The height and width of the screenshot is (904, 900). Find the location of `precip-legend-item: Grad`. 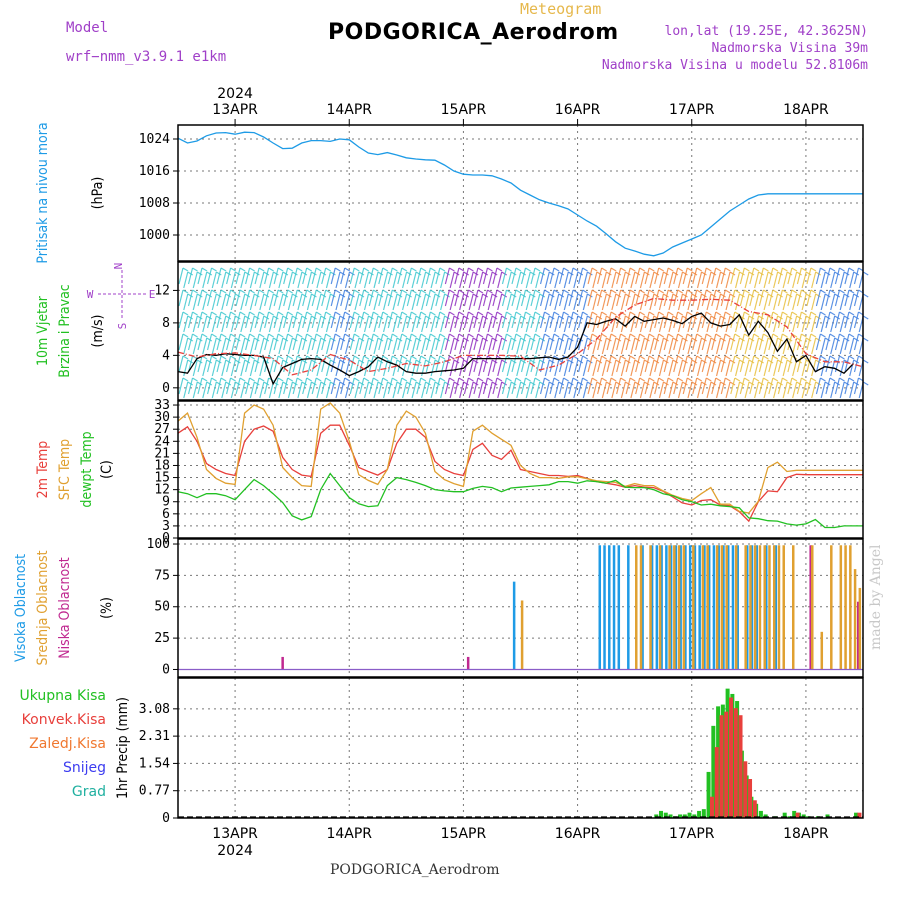

precip-legend-item: Grad is located at coordinates (89, 792).